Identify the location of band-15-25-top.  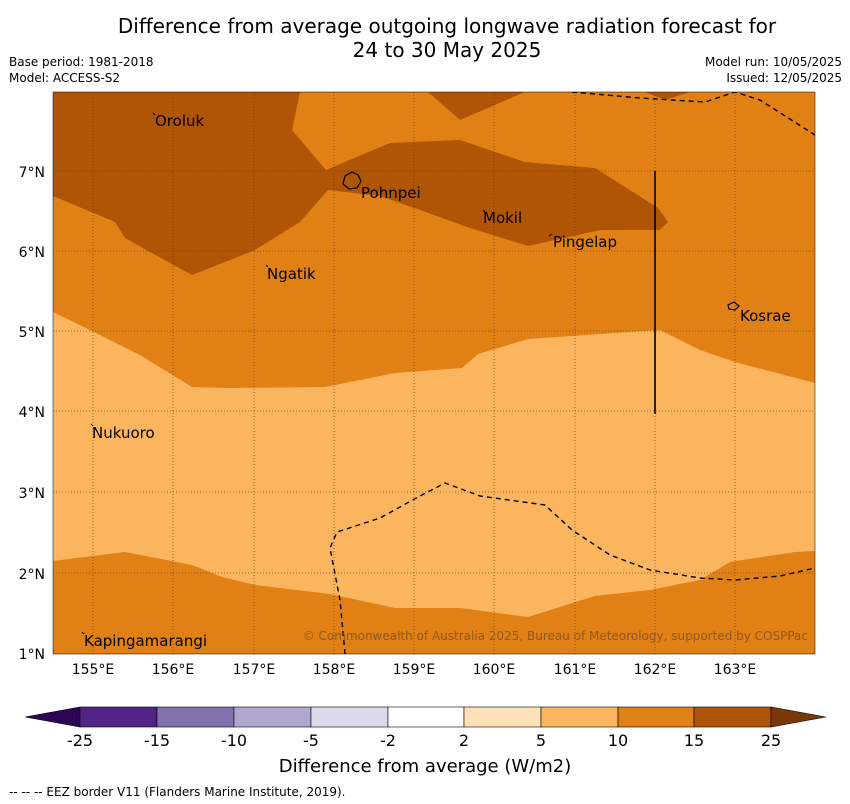
(476, 106).